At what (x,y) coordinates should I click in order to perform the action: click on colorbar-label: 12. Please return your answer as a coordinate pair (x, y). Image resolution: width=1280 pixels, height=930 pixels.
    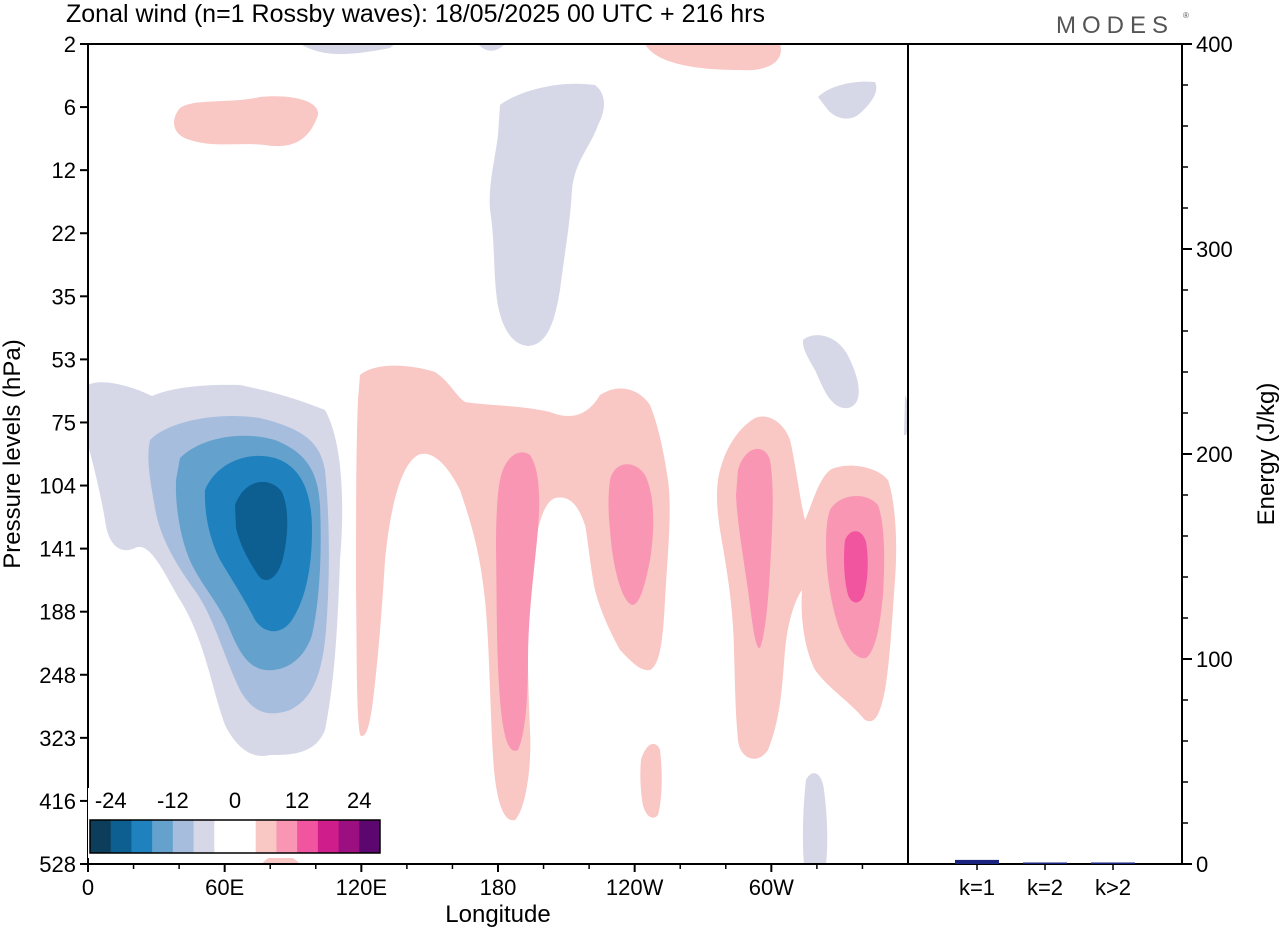
    Looking at the image, I should click on (297, 800).